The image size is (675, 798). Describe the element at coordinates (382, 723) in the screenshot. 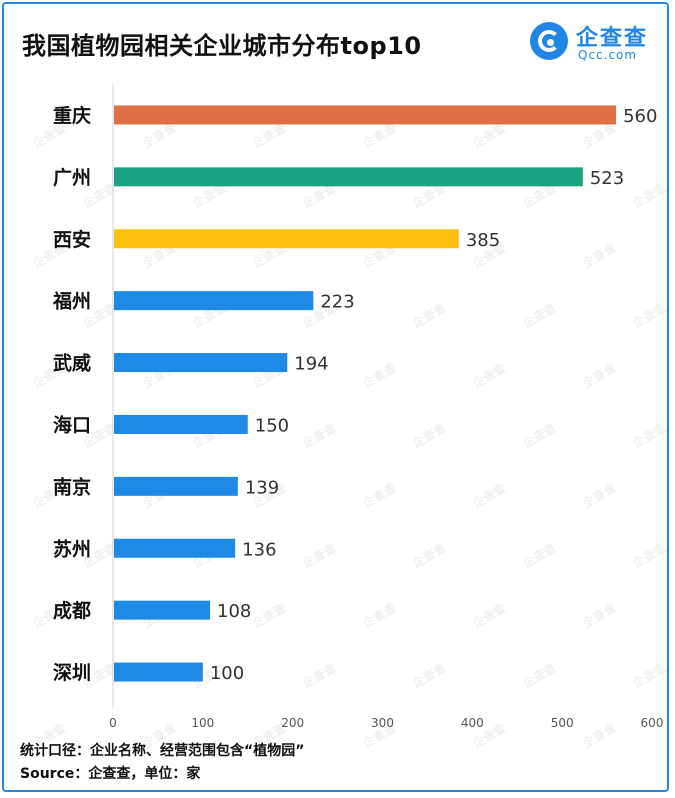

I see `x-tick-label: 300` at that location.